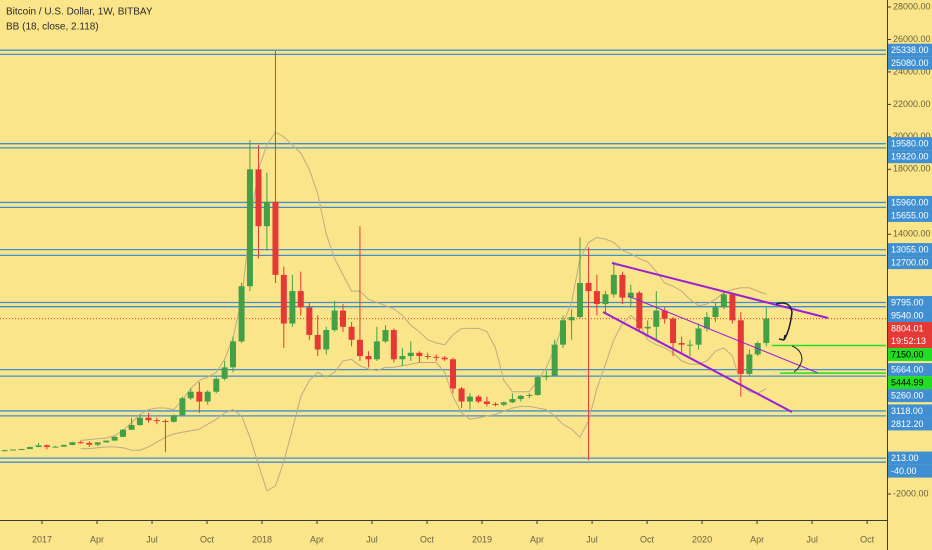 The width and height of the screenshot is (932, 550). I want to click on price-label: 9795.00, so click(907, 302).